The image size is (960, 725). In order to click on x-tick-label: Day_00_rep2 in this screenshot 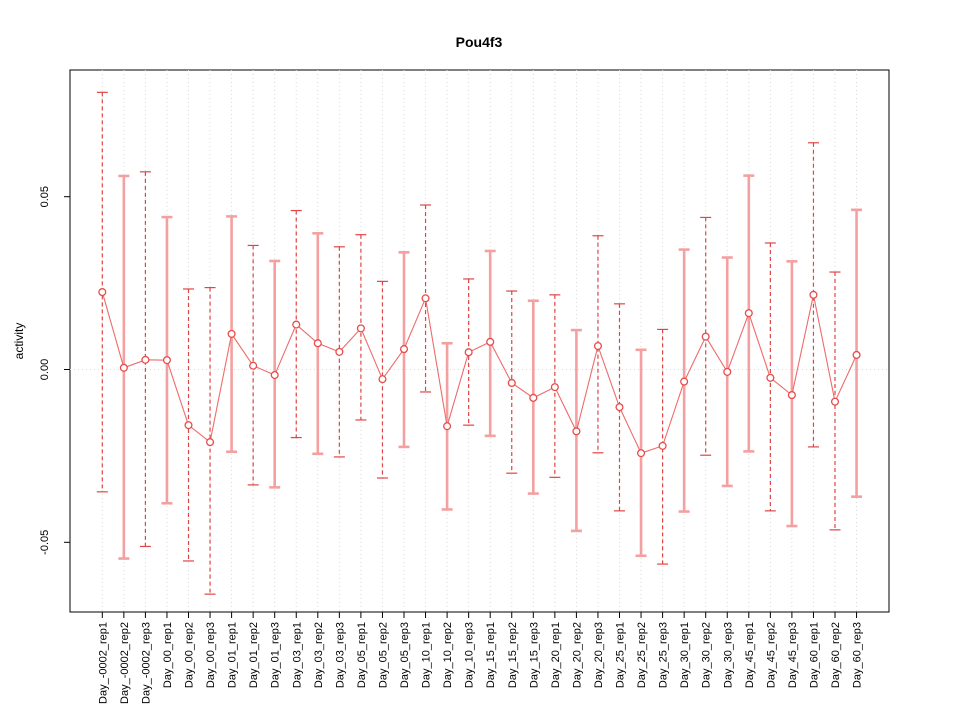, I will do `click(190, 655)`.